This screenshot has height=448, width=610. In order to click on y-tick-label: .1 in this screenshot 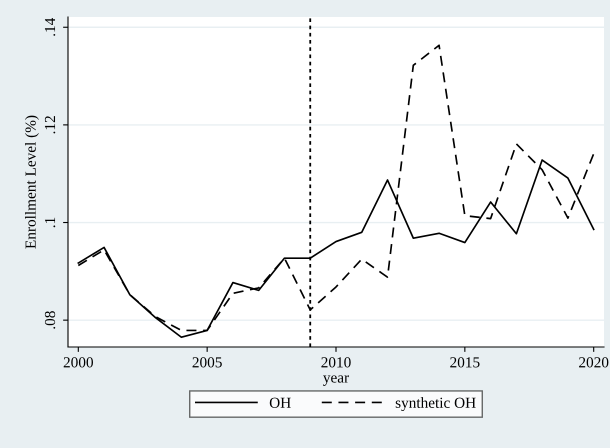, I will do `click(50, 223)`.